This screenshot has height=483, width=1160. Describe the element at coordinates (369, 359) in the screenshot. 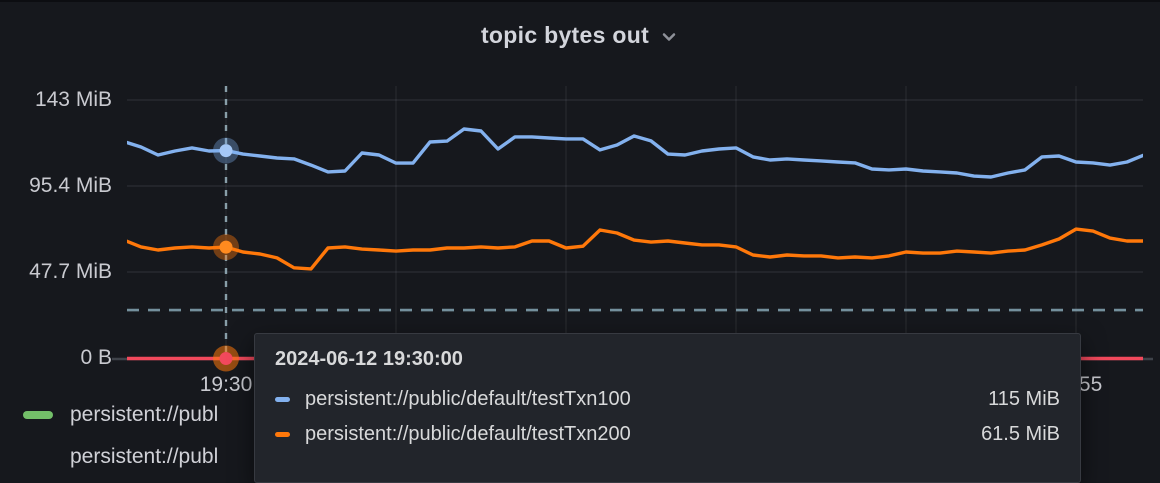

I see `tooltip-timestamp: 2024-06-12 19:30:00` at that location.